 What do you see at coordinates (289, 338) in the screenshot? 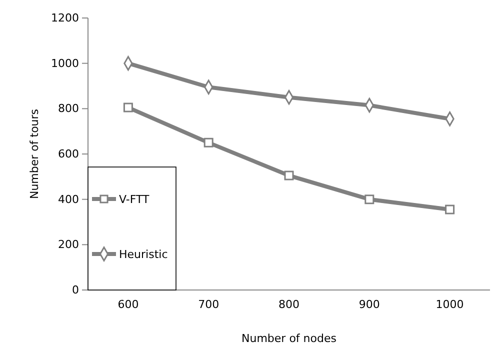
I see `x-axis-title: Number of nodes` at bounding box center [289, 338].